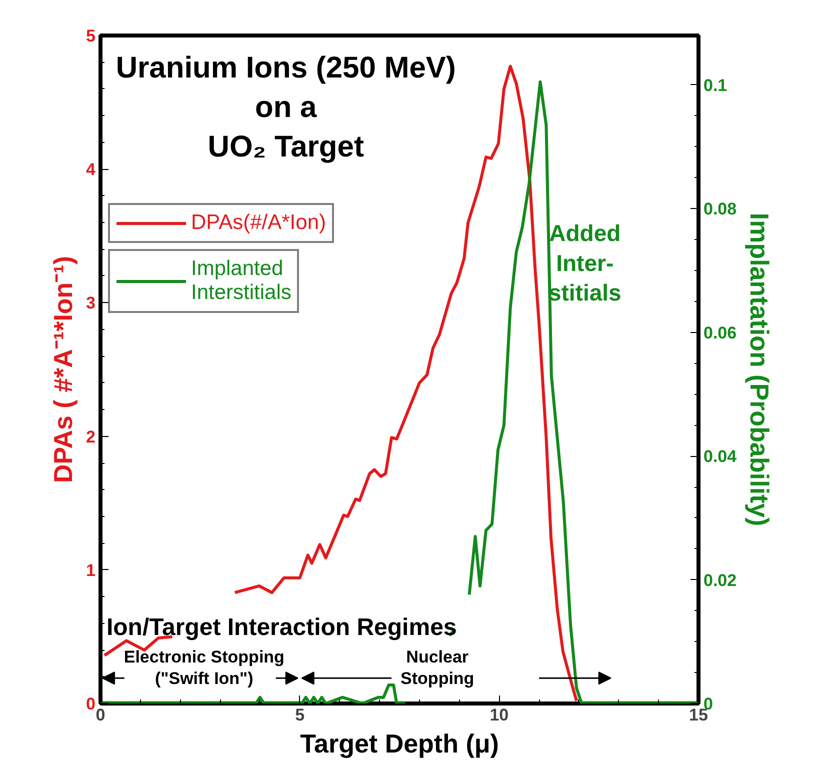 The width and height of the screenshot is (823, 783). I want to click on x-tick-label: 5, so click(300, 715).